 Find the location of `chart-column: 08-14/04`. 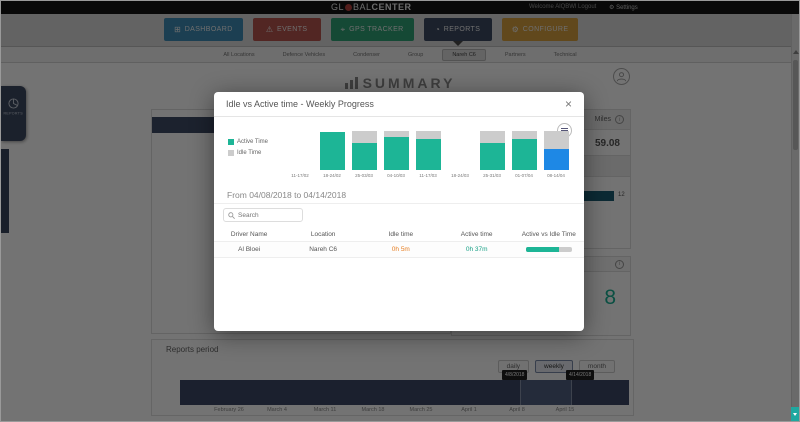

chart-column: 08-14/04 is located at coordinates (556, 154).